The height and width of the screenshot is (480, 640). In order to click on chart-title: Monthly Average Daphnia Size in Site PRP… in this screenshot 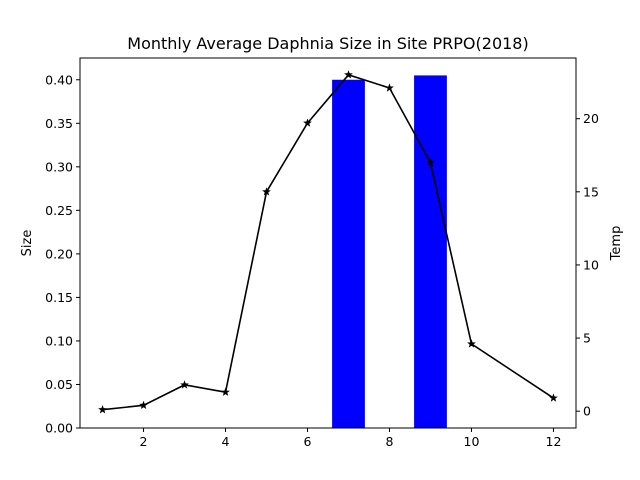, I will do `click(327, 43)`.